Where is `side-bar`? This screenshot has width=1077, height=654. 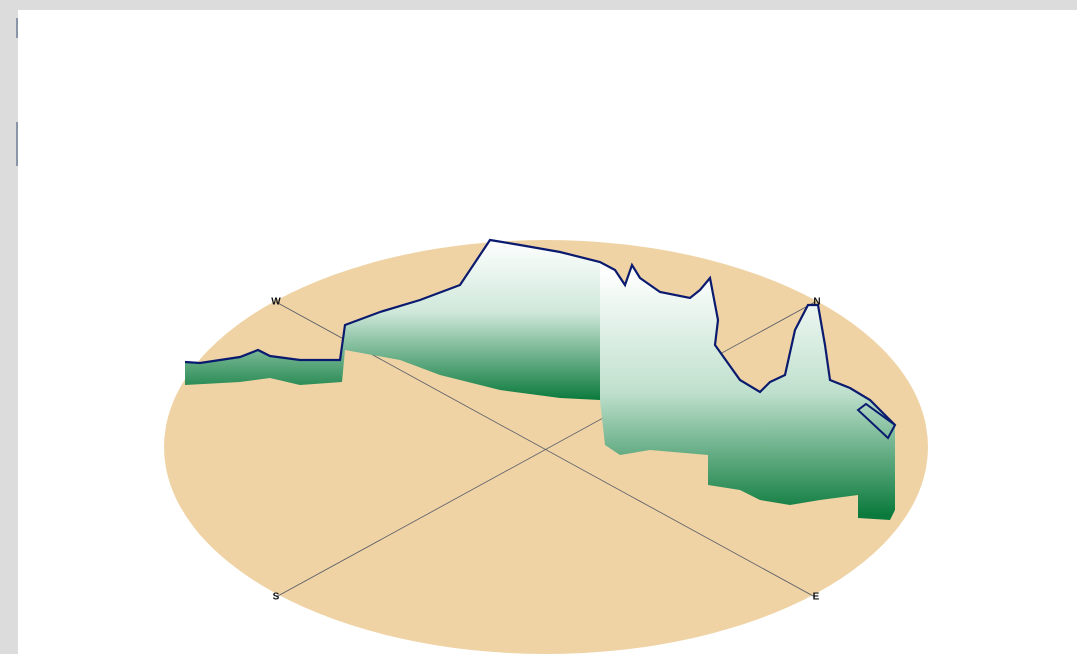 side-bar is located at coordinates (9, 327).